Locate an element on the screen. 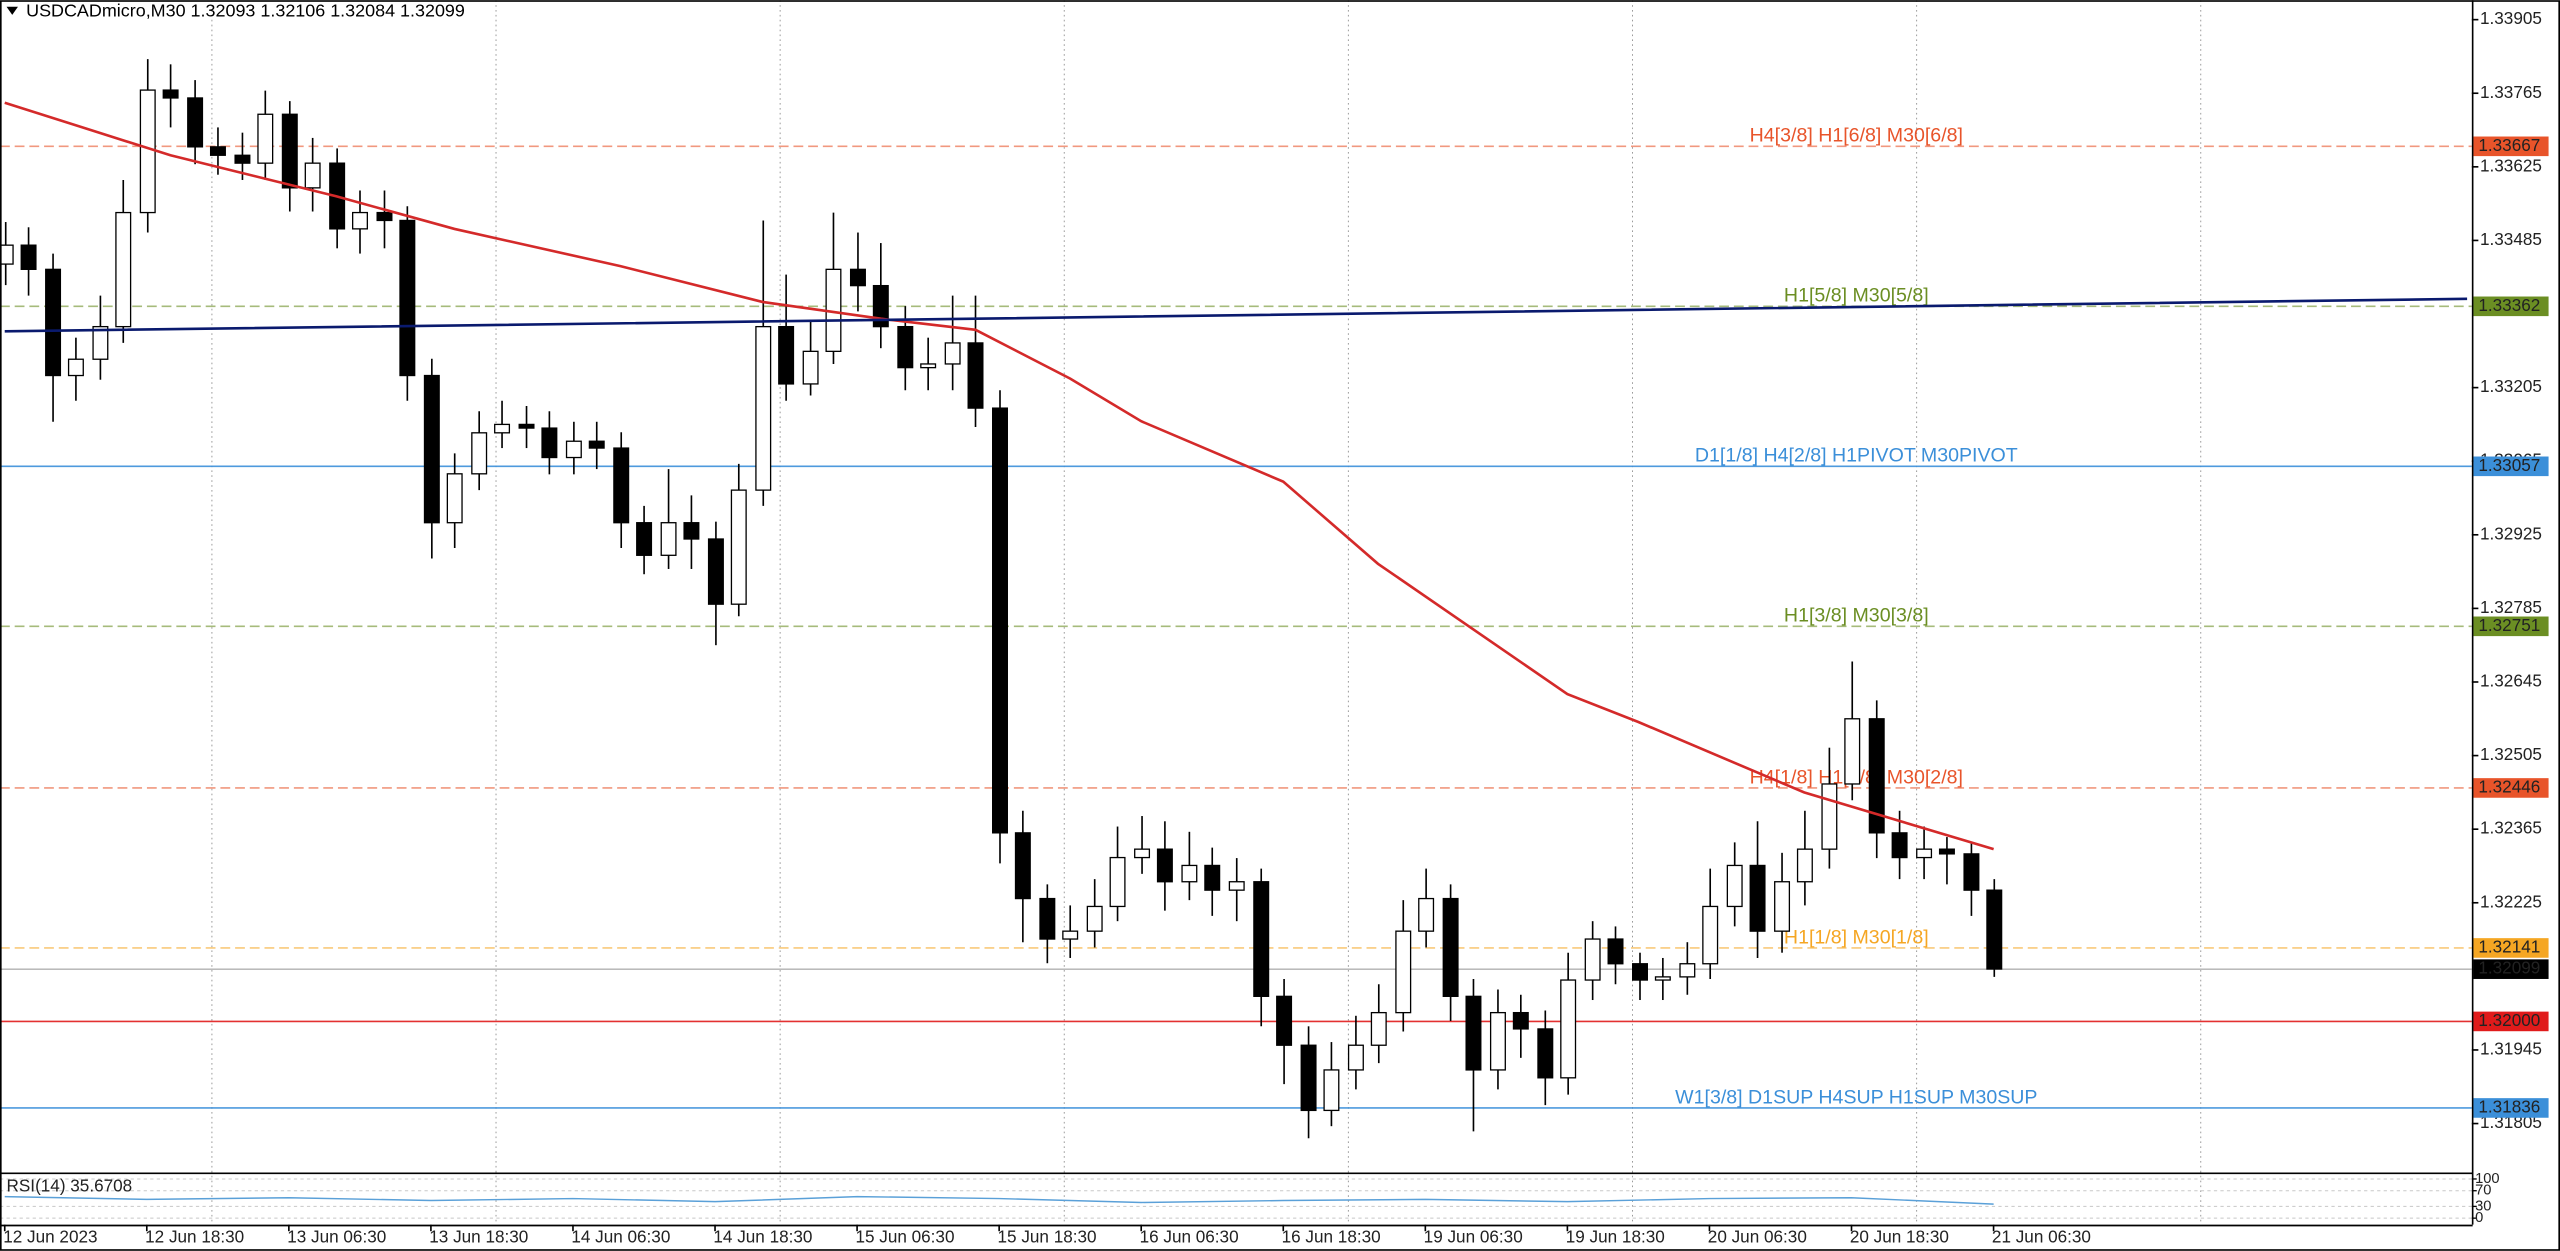 Image resolution: width=2560 pixels, height=1251 pixels. last-price-label: 1.32099 is located at coordinates (2509, 968).